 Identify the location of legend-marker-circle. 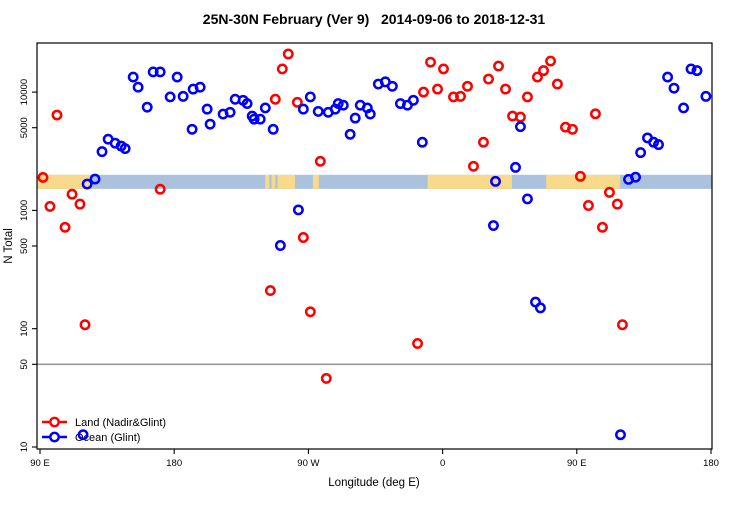
(54, 422).